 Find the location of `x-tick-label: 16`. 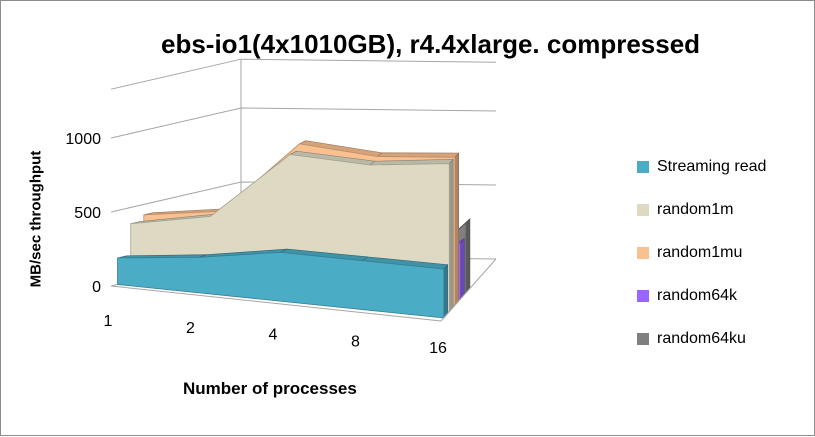

x-tick-label: 16 is located at coordinates (438, 348).